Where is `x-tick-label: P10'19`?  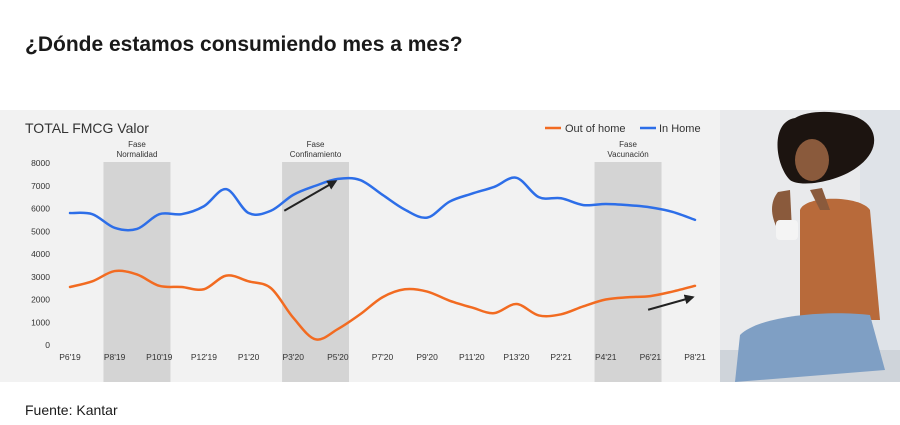
x-tick-label: P10'19 is located at coordinates (159, 357).